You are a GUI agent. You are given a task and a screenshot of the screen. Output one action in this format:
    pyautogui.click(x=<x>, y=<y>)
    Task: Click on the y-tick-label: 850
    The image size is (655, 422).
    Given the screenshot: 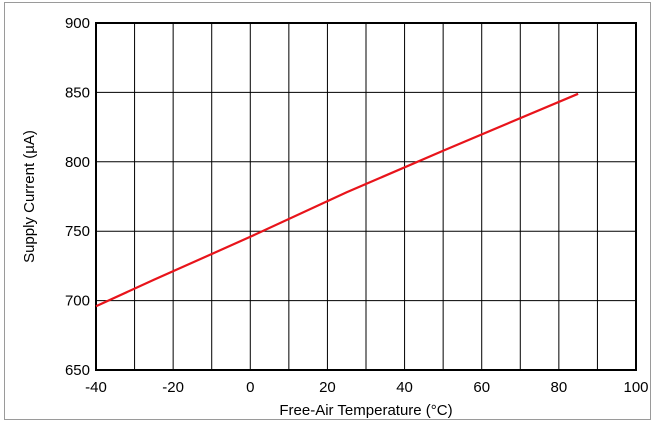 What is the action you would take?
    pyautogui.click(x=77, y=92)
    